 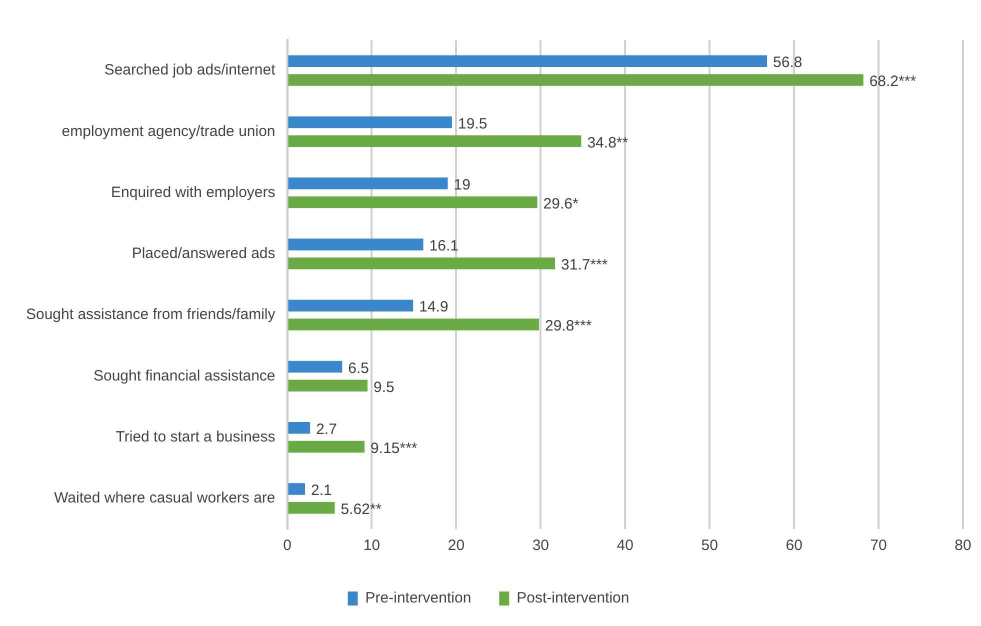 What do you see at coordinates (560, 203) in the screenshot?
I see `data-label: 29.6*` at bounding box center [560, 203].